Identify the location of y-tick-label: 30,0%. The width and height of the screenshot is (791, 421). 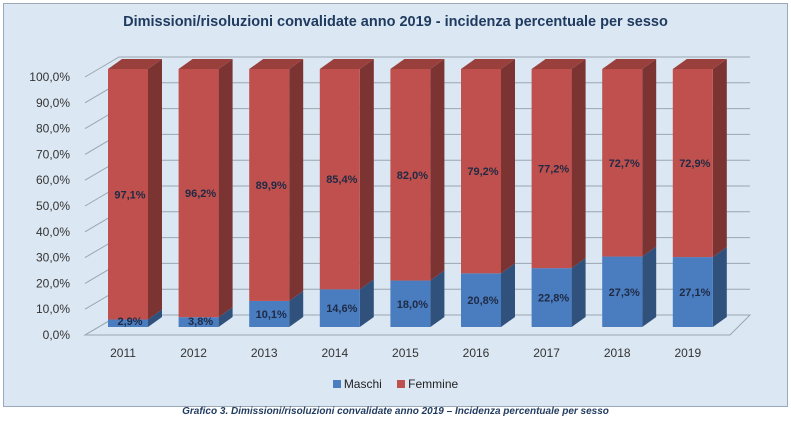
(53, 258).